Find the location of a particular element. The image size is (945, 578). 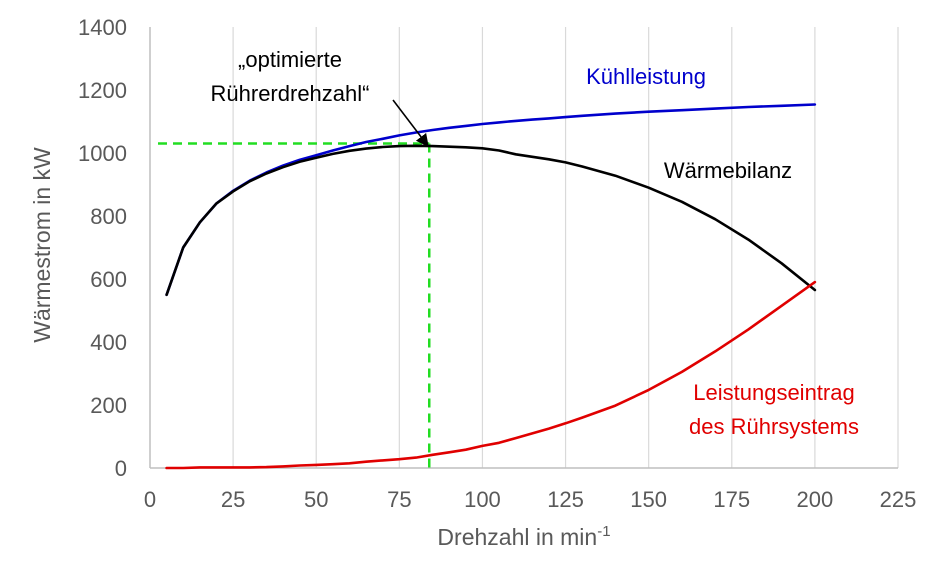

y-tick-label: 200 is located at coordinates (108, 405).